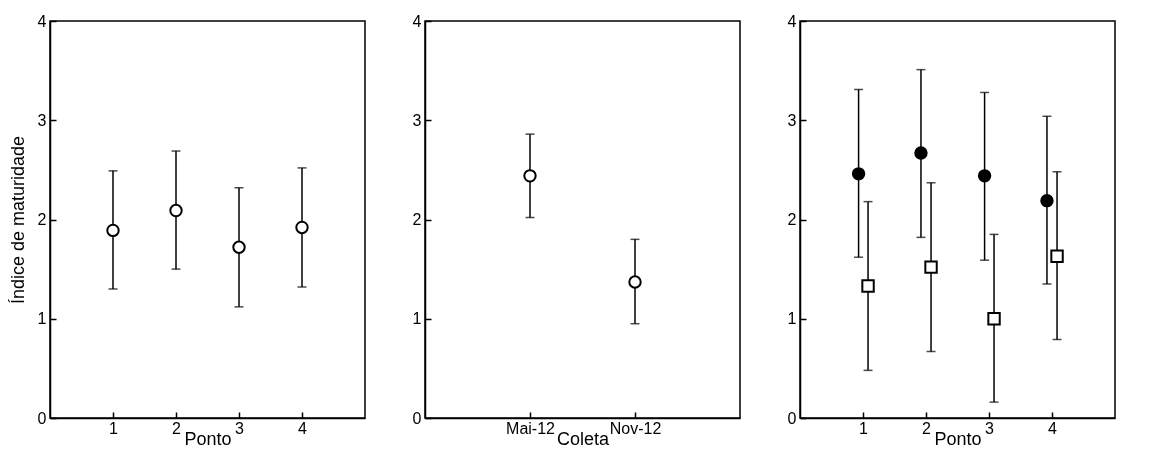 The width and height of the screenshot is (1165, 475). I want to click on x-tick-label: Nov-12, so click(635, 428).